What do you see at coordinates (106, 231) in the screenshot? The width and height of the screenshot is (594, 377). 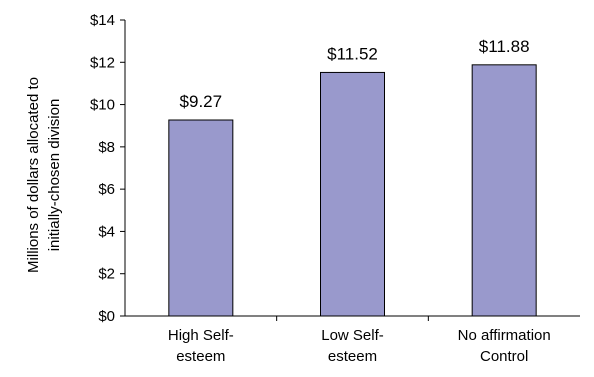 I see `y-tick-label: $4` at bounding box center [106, 231].